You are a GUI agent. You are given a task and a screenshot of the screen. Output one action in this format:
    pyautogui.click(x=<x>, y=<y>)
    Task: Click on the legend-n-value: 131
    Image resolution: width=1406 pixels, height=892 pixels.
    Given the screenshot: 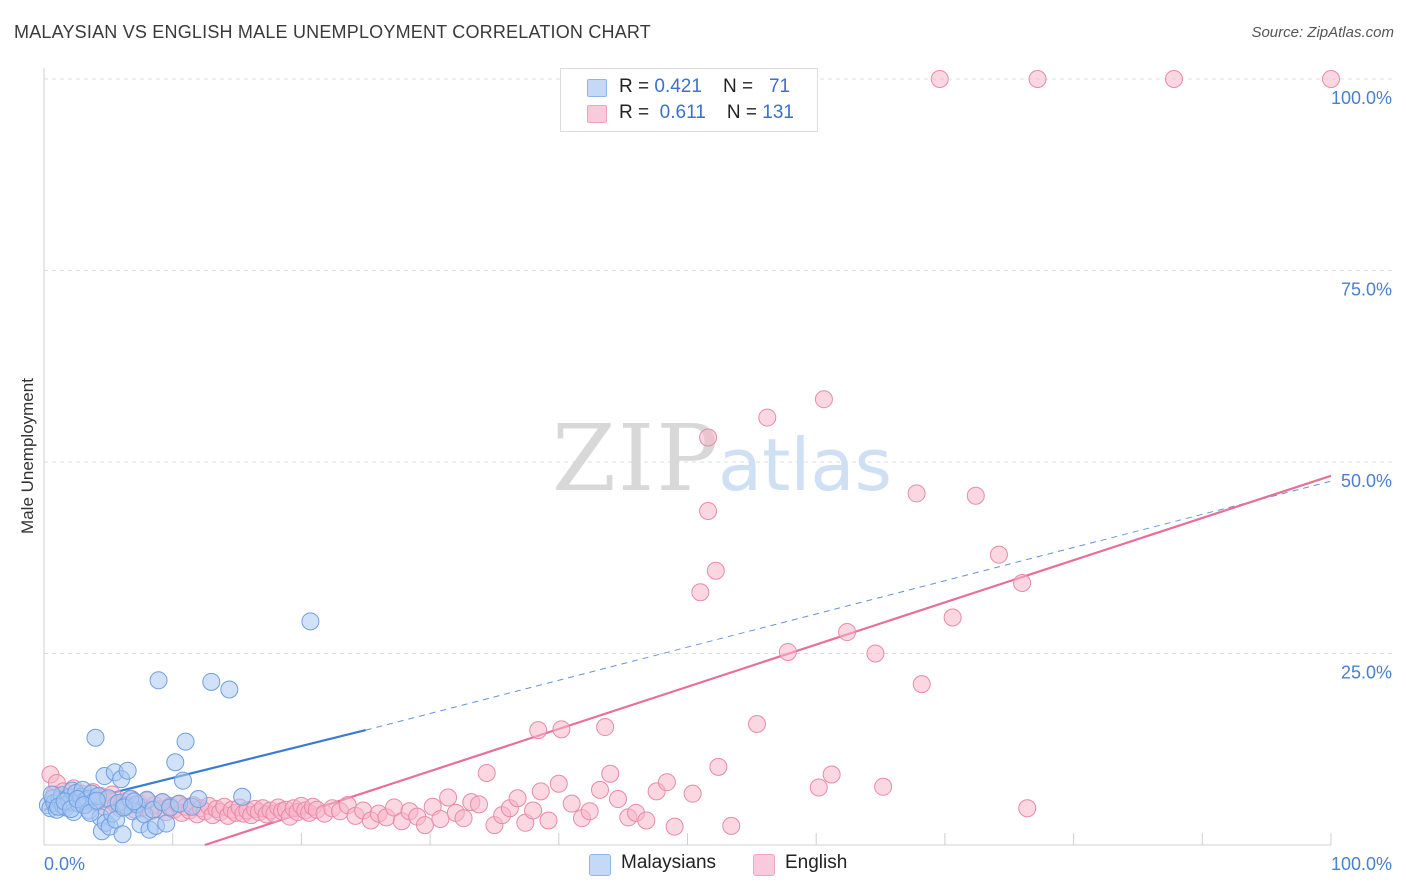 What is the action you would take?
    pyautogui.click(x=778, y=112)
    